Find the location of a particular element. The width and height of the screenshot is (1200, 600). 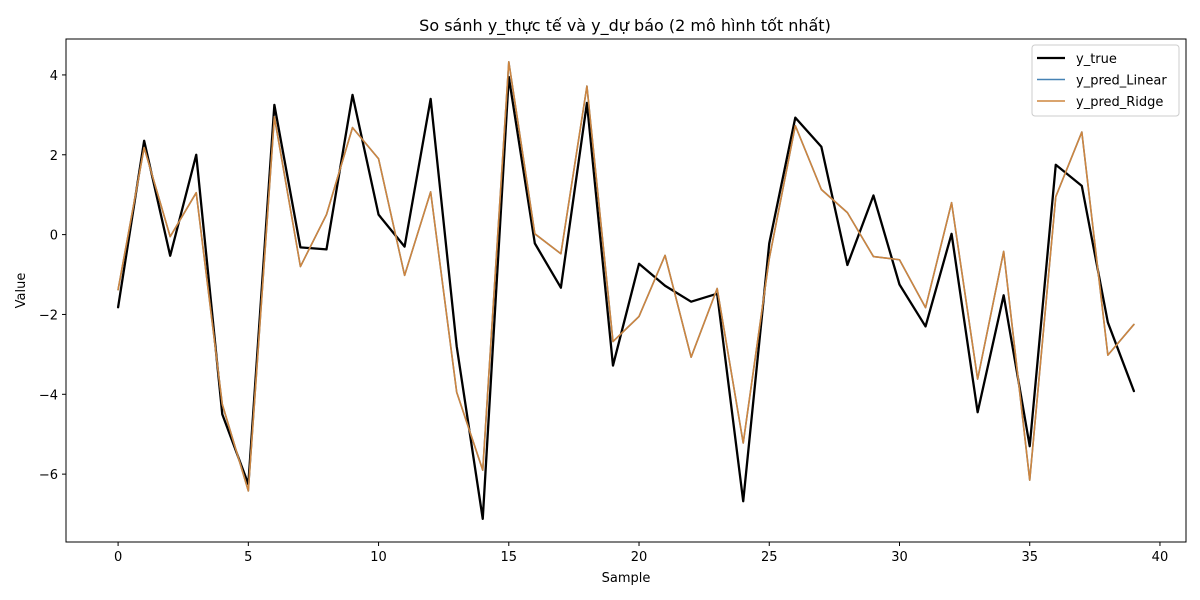

legend-label: y_pred_Ridge is located at coordinates (1119, 102).